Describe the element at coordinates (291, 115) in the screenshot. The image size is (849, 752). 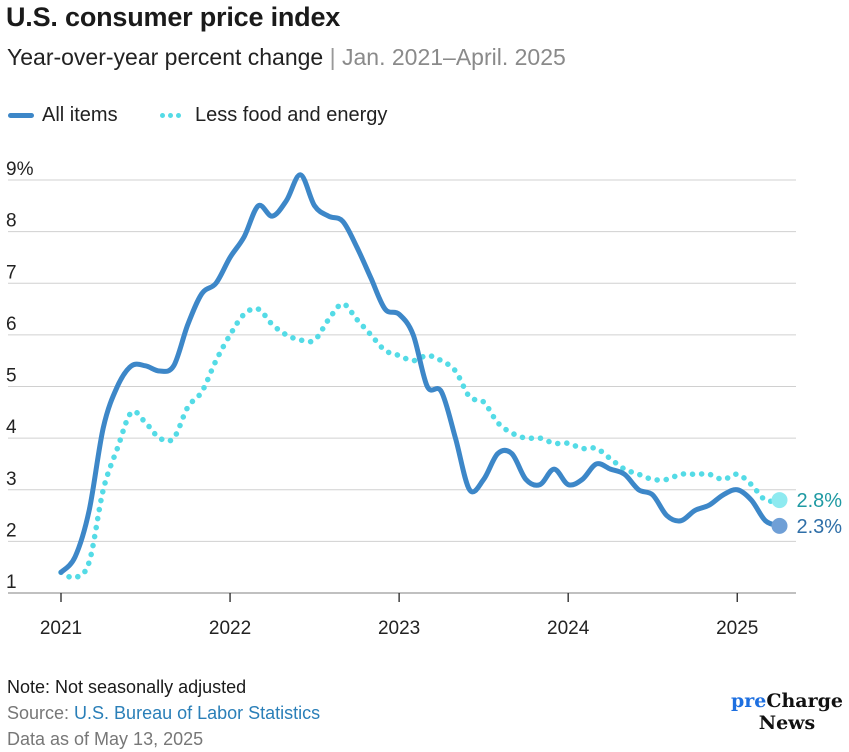
I see `legend-label-less-food-energy: Less food and energy` at that location.